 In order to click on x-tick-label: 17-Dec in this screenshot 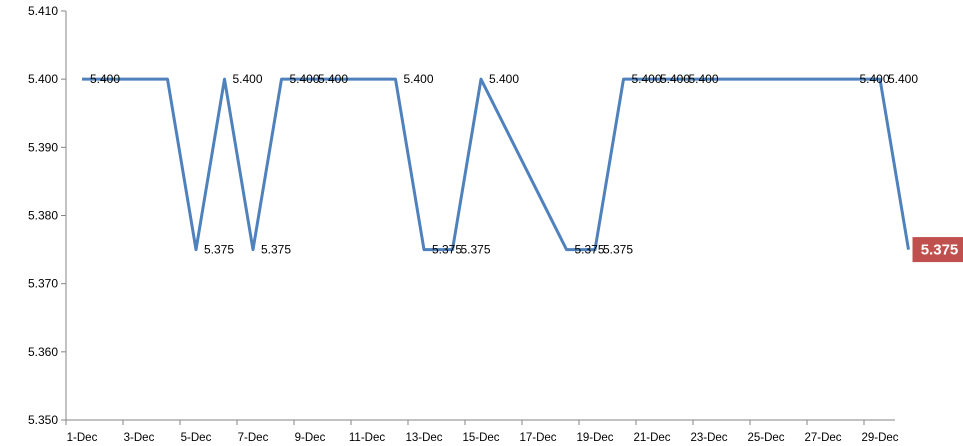, I will do `click(537, 438)`.